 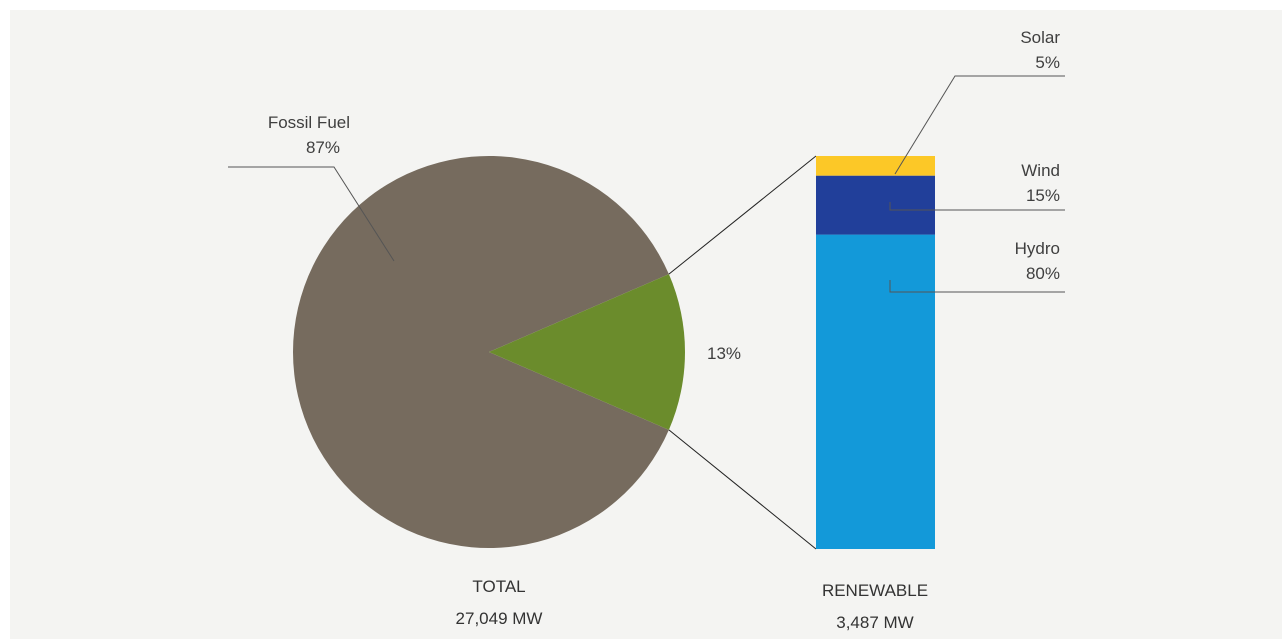 I want to click on wind-label: Wind, so click(x=1040, y=170).